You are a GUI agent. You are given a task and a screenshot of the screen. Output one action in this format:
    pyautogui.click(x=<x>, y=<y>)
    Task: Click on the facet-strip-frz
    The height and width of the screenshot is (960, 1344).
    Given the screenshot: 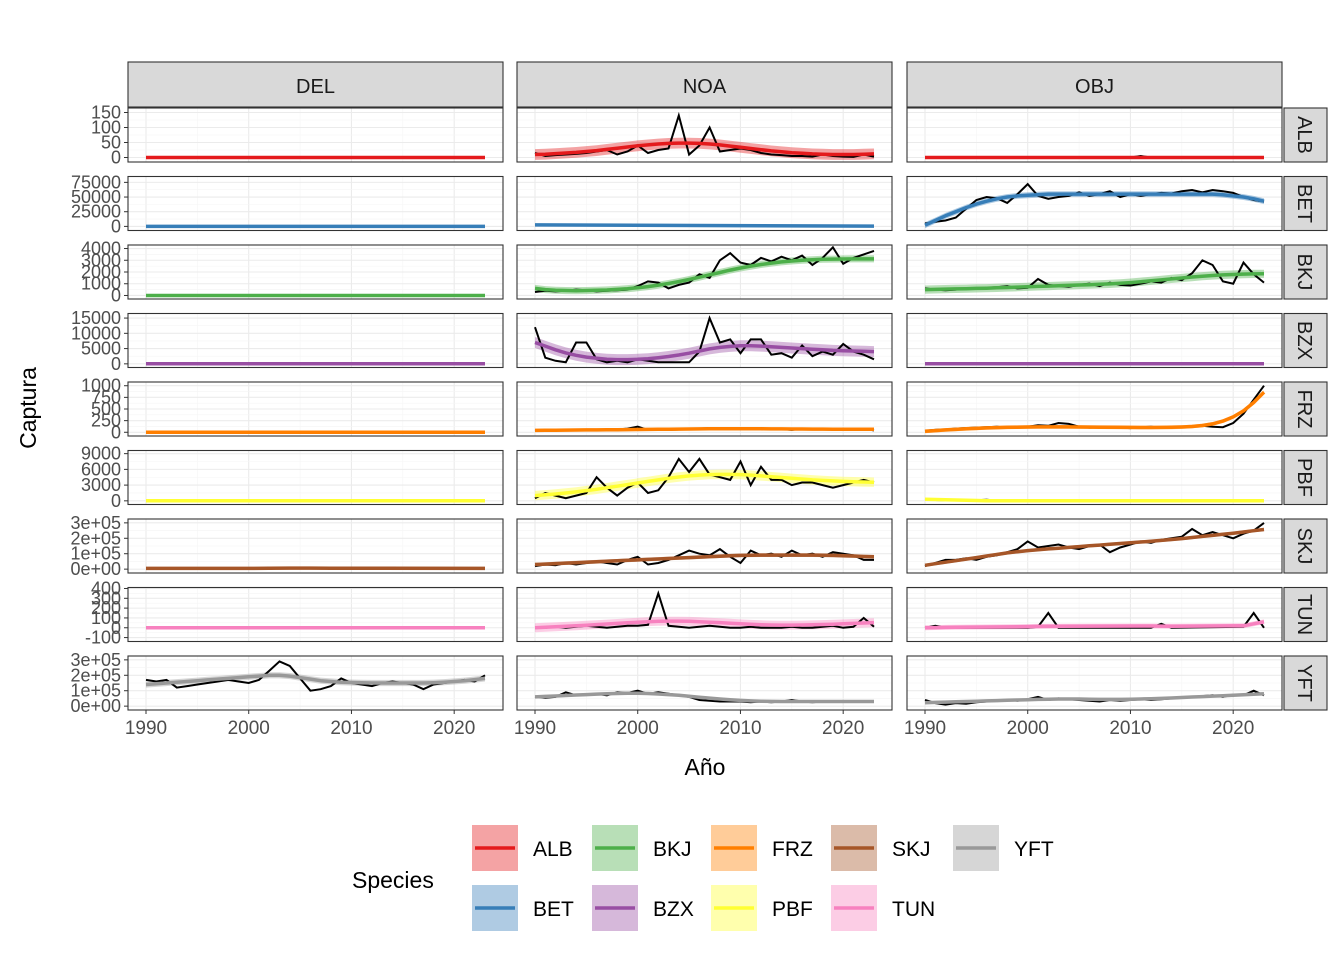 What is the action you would take?
    pyautogui.click(x=1305, y=409)
    